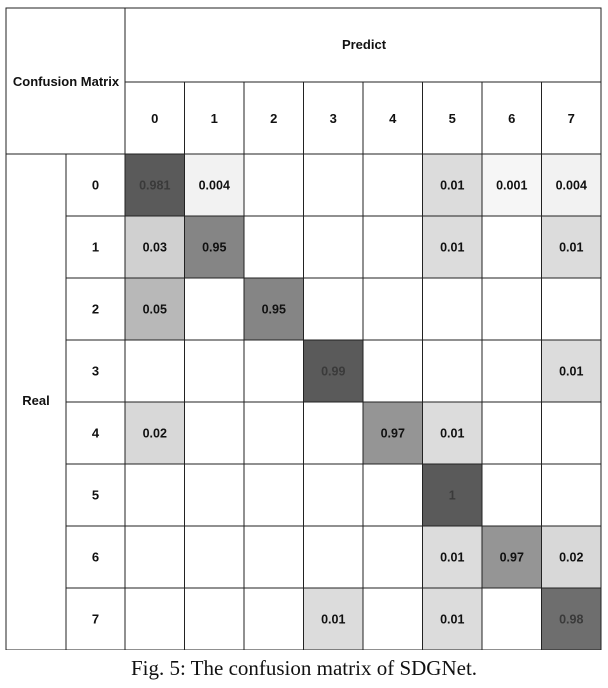 This screenshot has height=688, width=608. I want to click on col-label-7: 7, so click(571, 118).